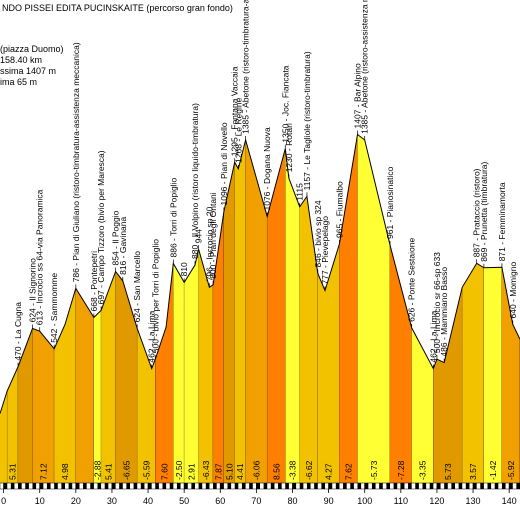 This screenshot has height=520, width=520. Describe the element at coordinates (184, 501) in the screenshot. I see `x-tick-label: 50` at that location.